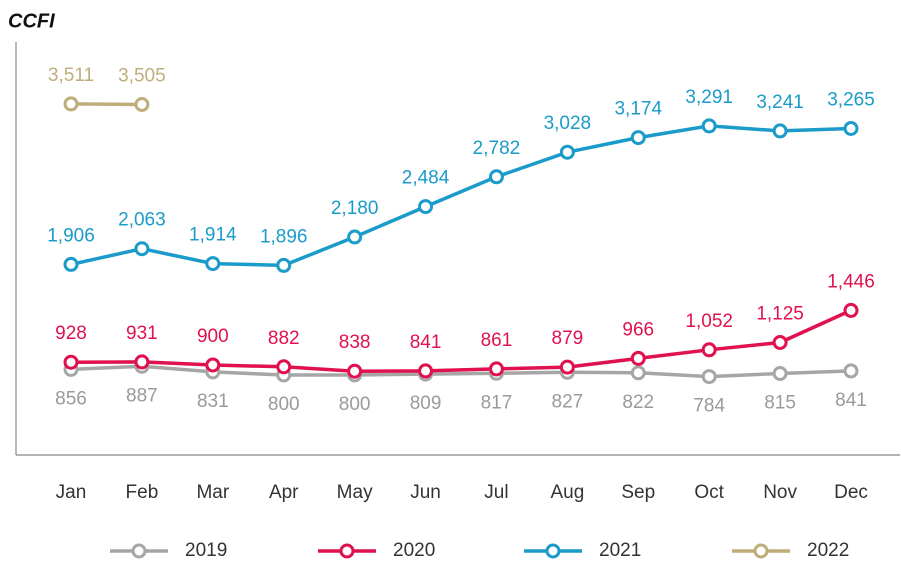  I want to click on x-tick-label: Jun, so click(425, 492).